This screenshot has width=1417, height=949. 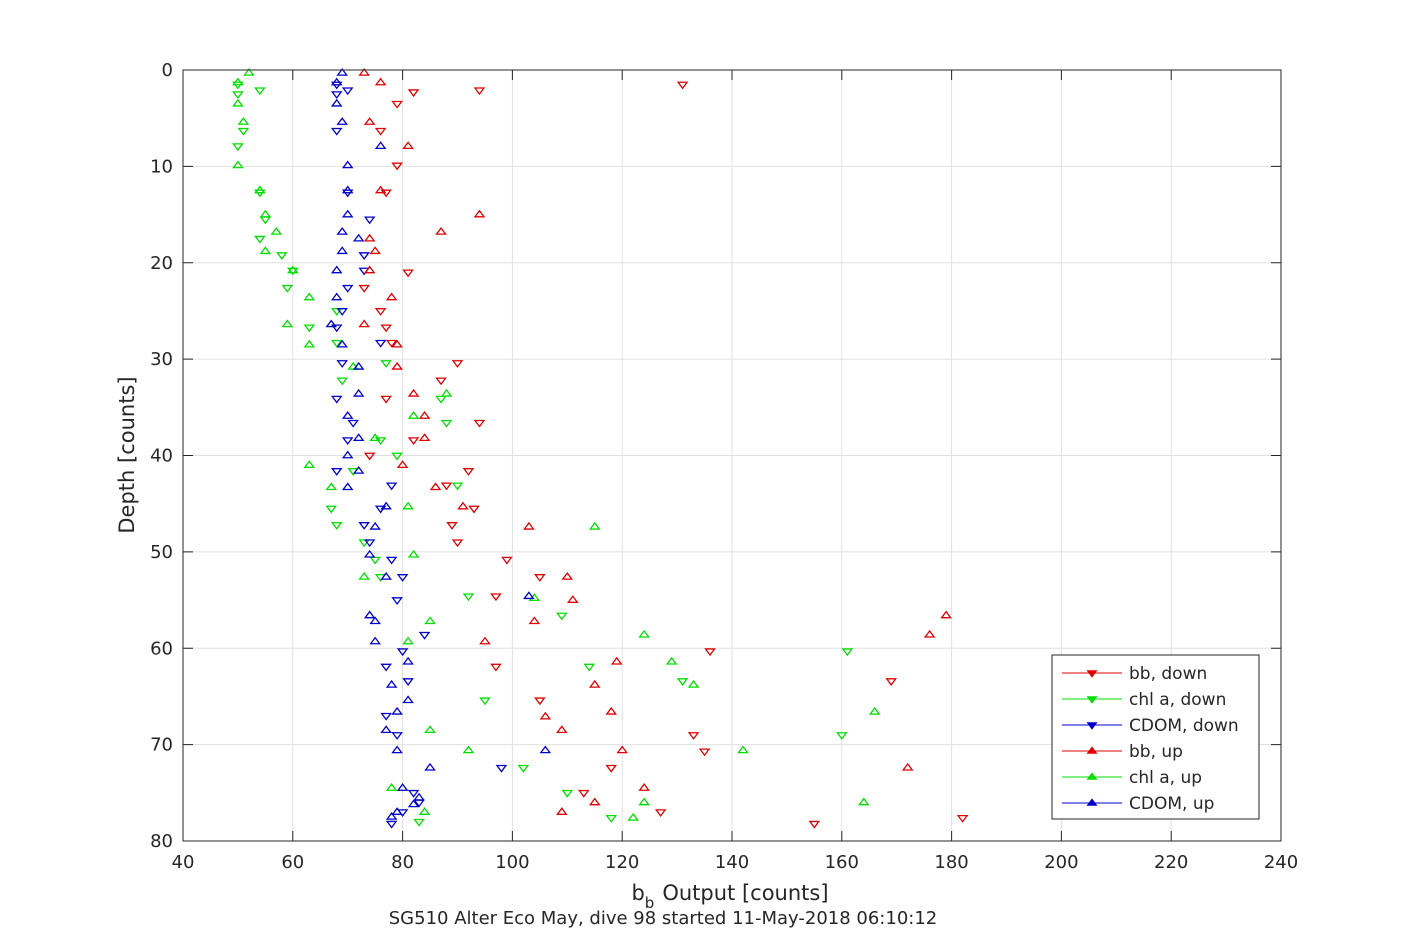 What do you see at coordinates (729, 896) in the screenshot?
I see `x-axis-label: bb Output [counts]` at bounding box center [729, 896].